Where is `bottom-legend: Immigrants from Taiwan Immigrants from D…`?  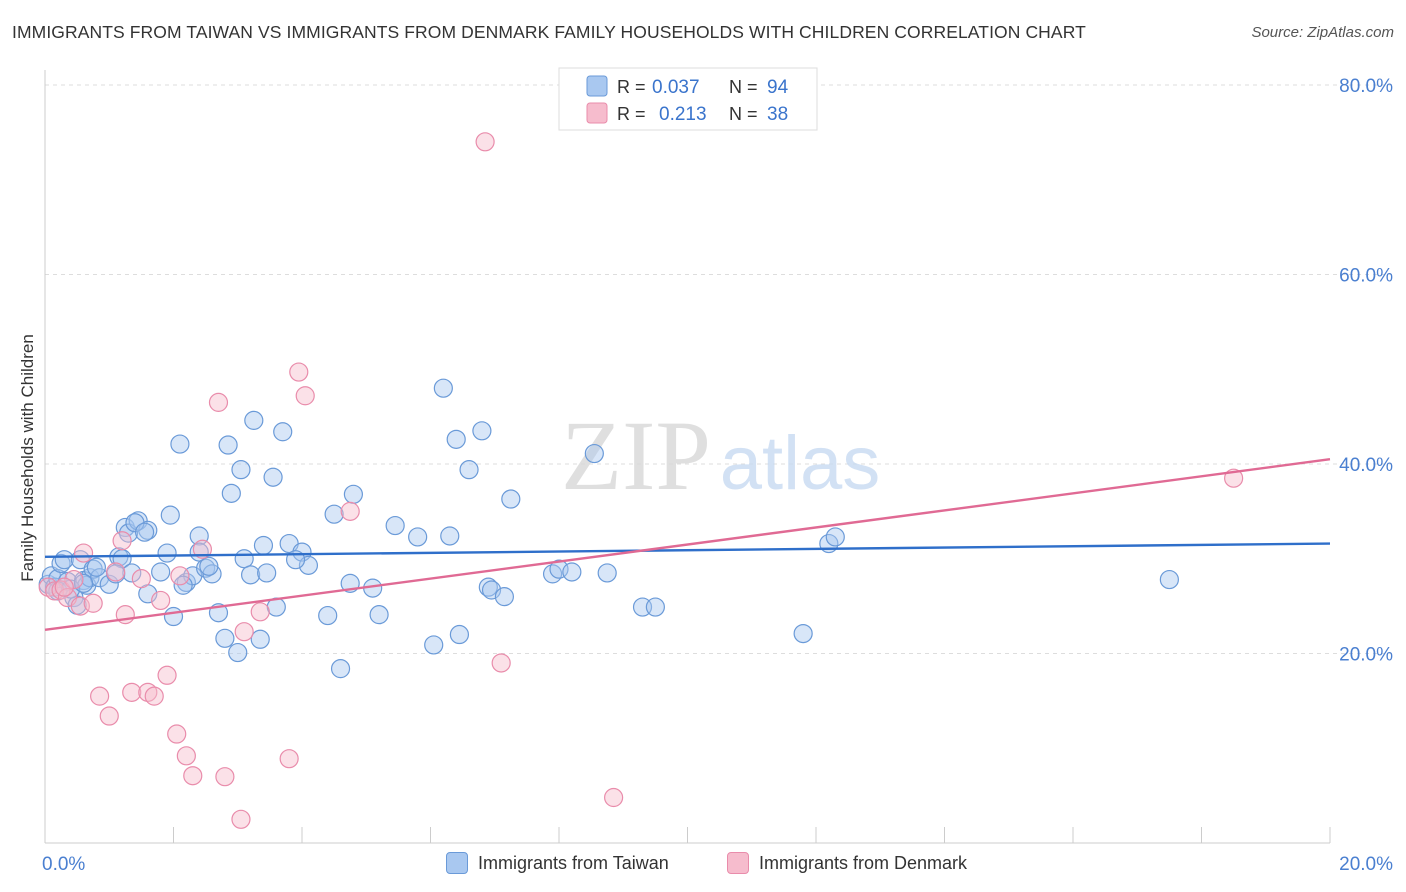 bottom-legend: Immigrants from Taiwan Immigrants from D… is located at coordinates (703, 865).